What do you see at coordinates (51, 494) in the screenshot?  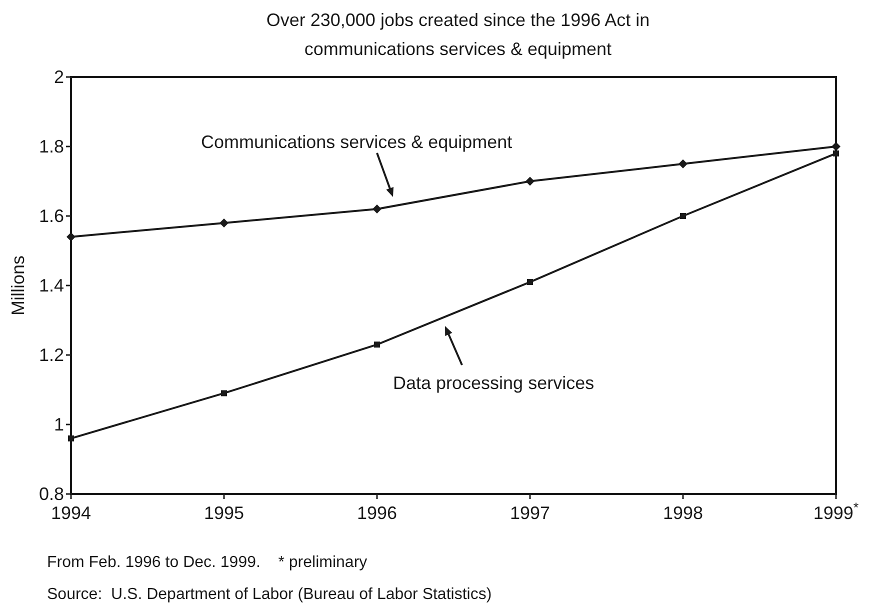 I see `y-tick-label: 0.8` at bounding box center [51, 494].